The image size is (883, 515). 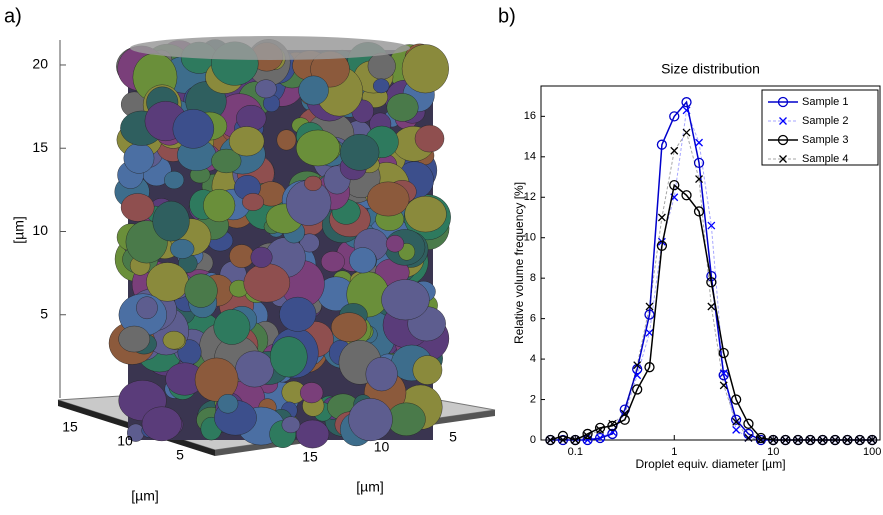 I want to click on y-axis-label: Relative volume frequency [%], so click(x=519, y=263).